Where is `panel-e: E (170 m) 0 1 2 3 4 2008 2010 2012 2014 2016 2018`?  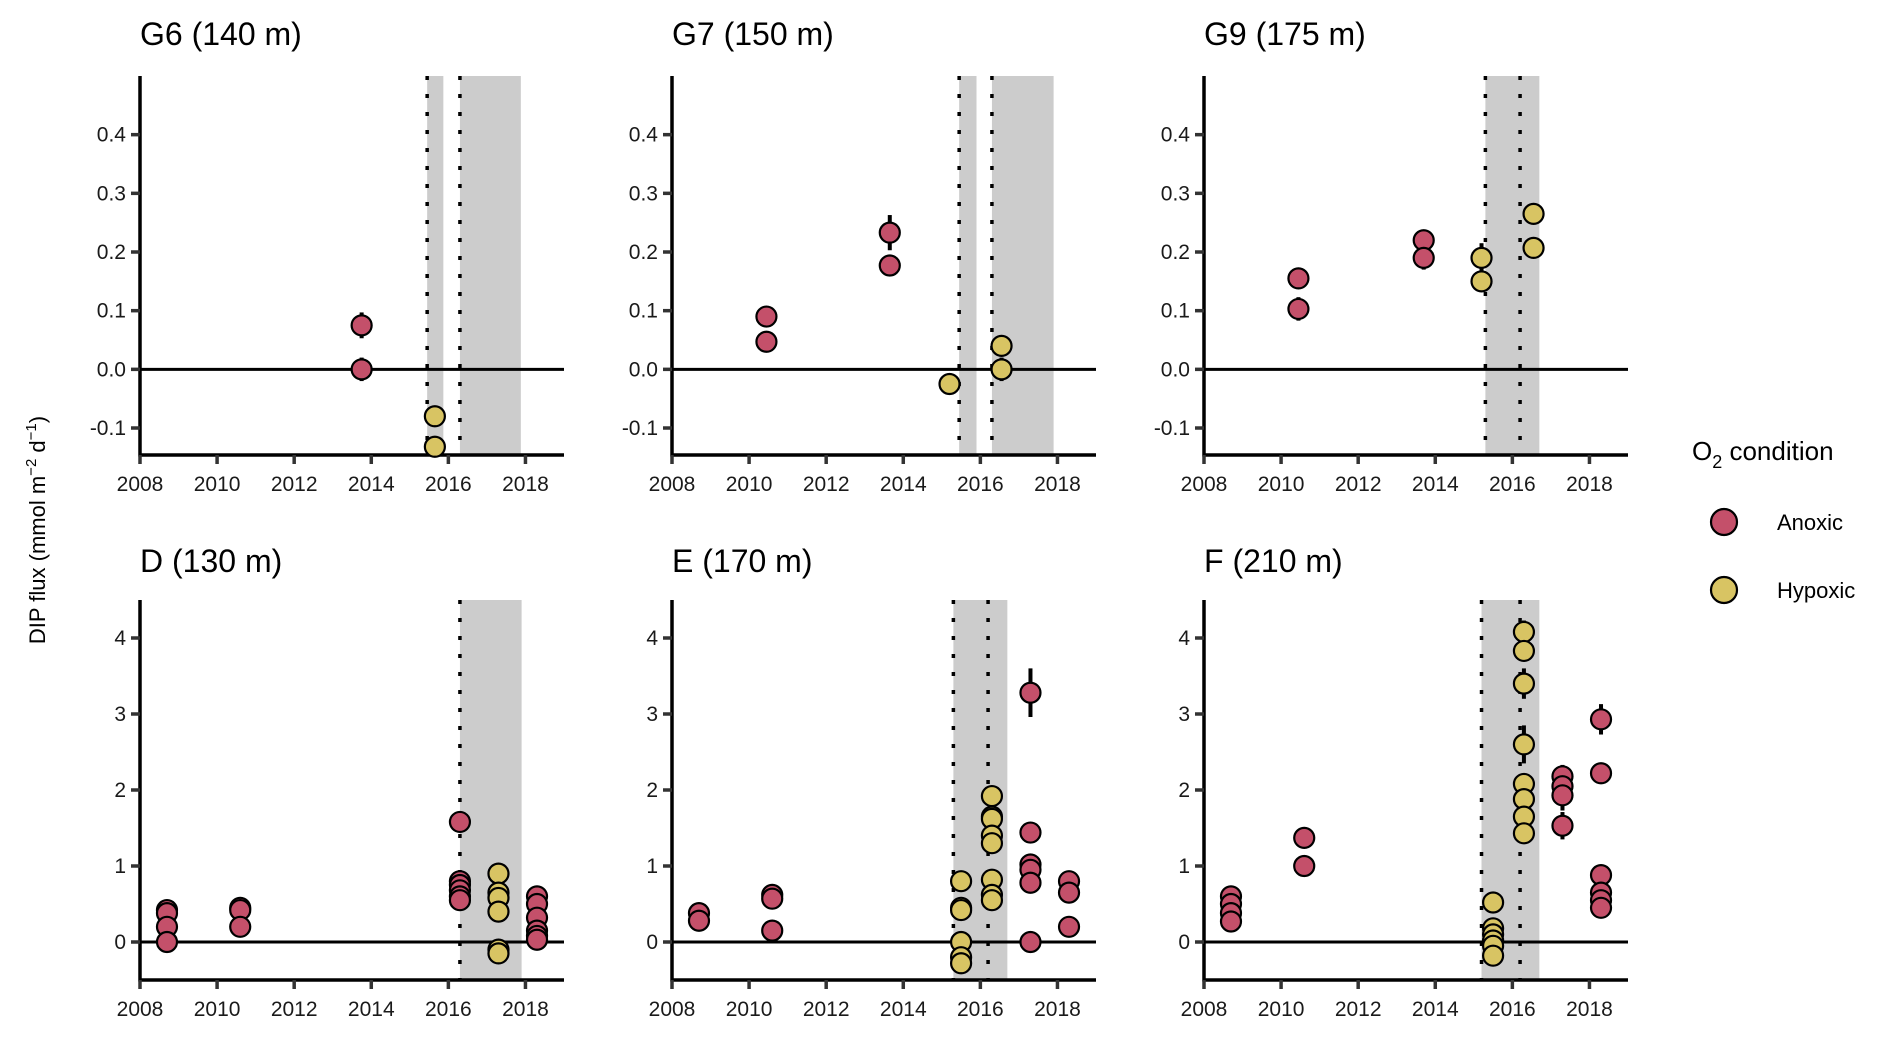 panel-e: E (170 m) 0 1 2 3 4 2008 2010 2012 2014 2016 2018 is located at coordinates (871, 782).